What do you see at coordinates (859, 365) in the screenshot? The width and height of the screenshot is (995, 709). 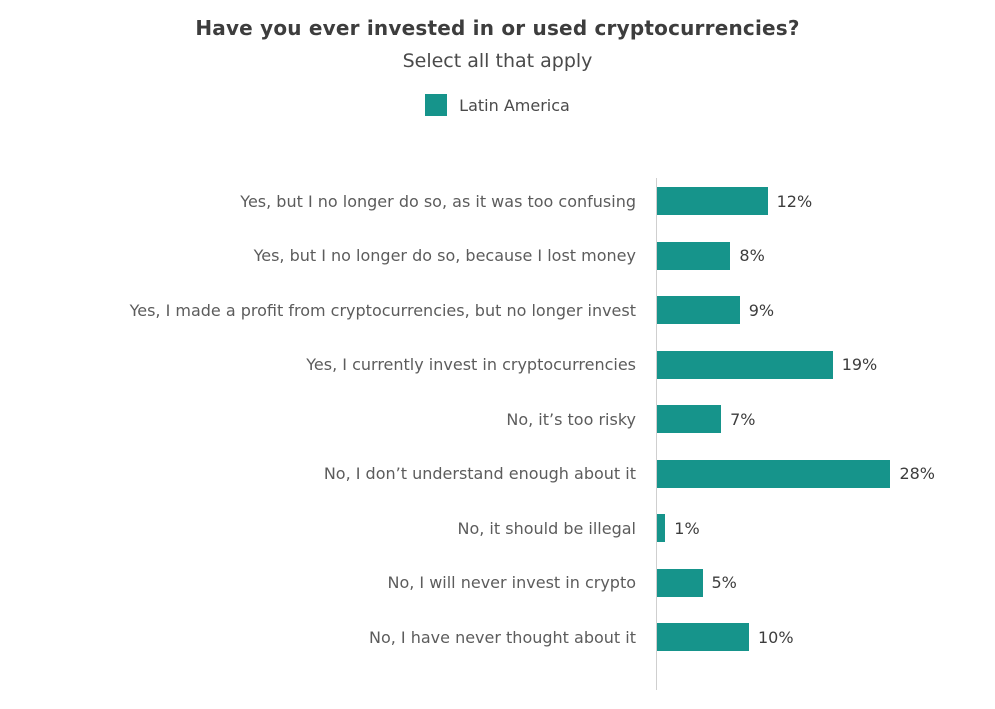 I see `value-label: 19%` at bounding box center [859, 365].